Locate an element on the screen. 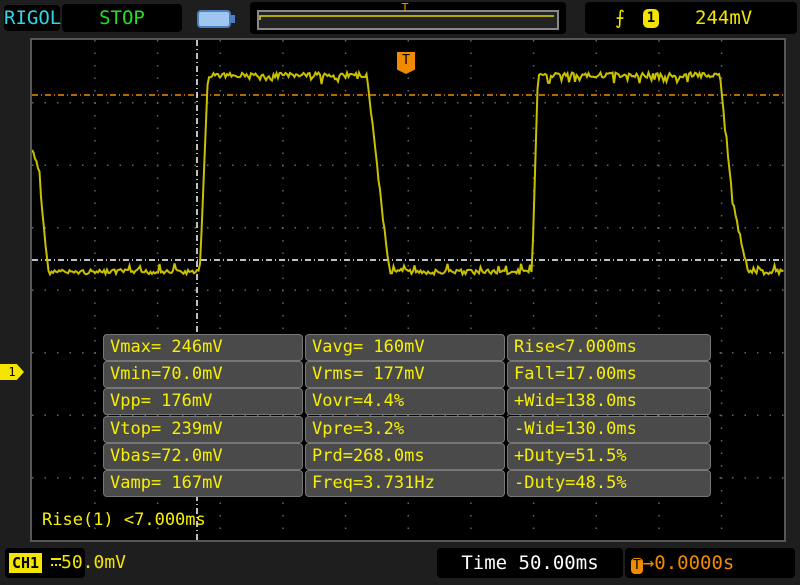 The width and height of the screenshot is (800, 585). channel1-scale: CH1 50.0mV is located at coordinates (65, 563).